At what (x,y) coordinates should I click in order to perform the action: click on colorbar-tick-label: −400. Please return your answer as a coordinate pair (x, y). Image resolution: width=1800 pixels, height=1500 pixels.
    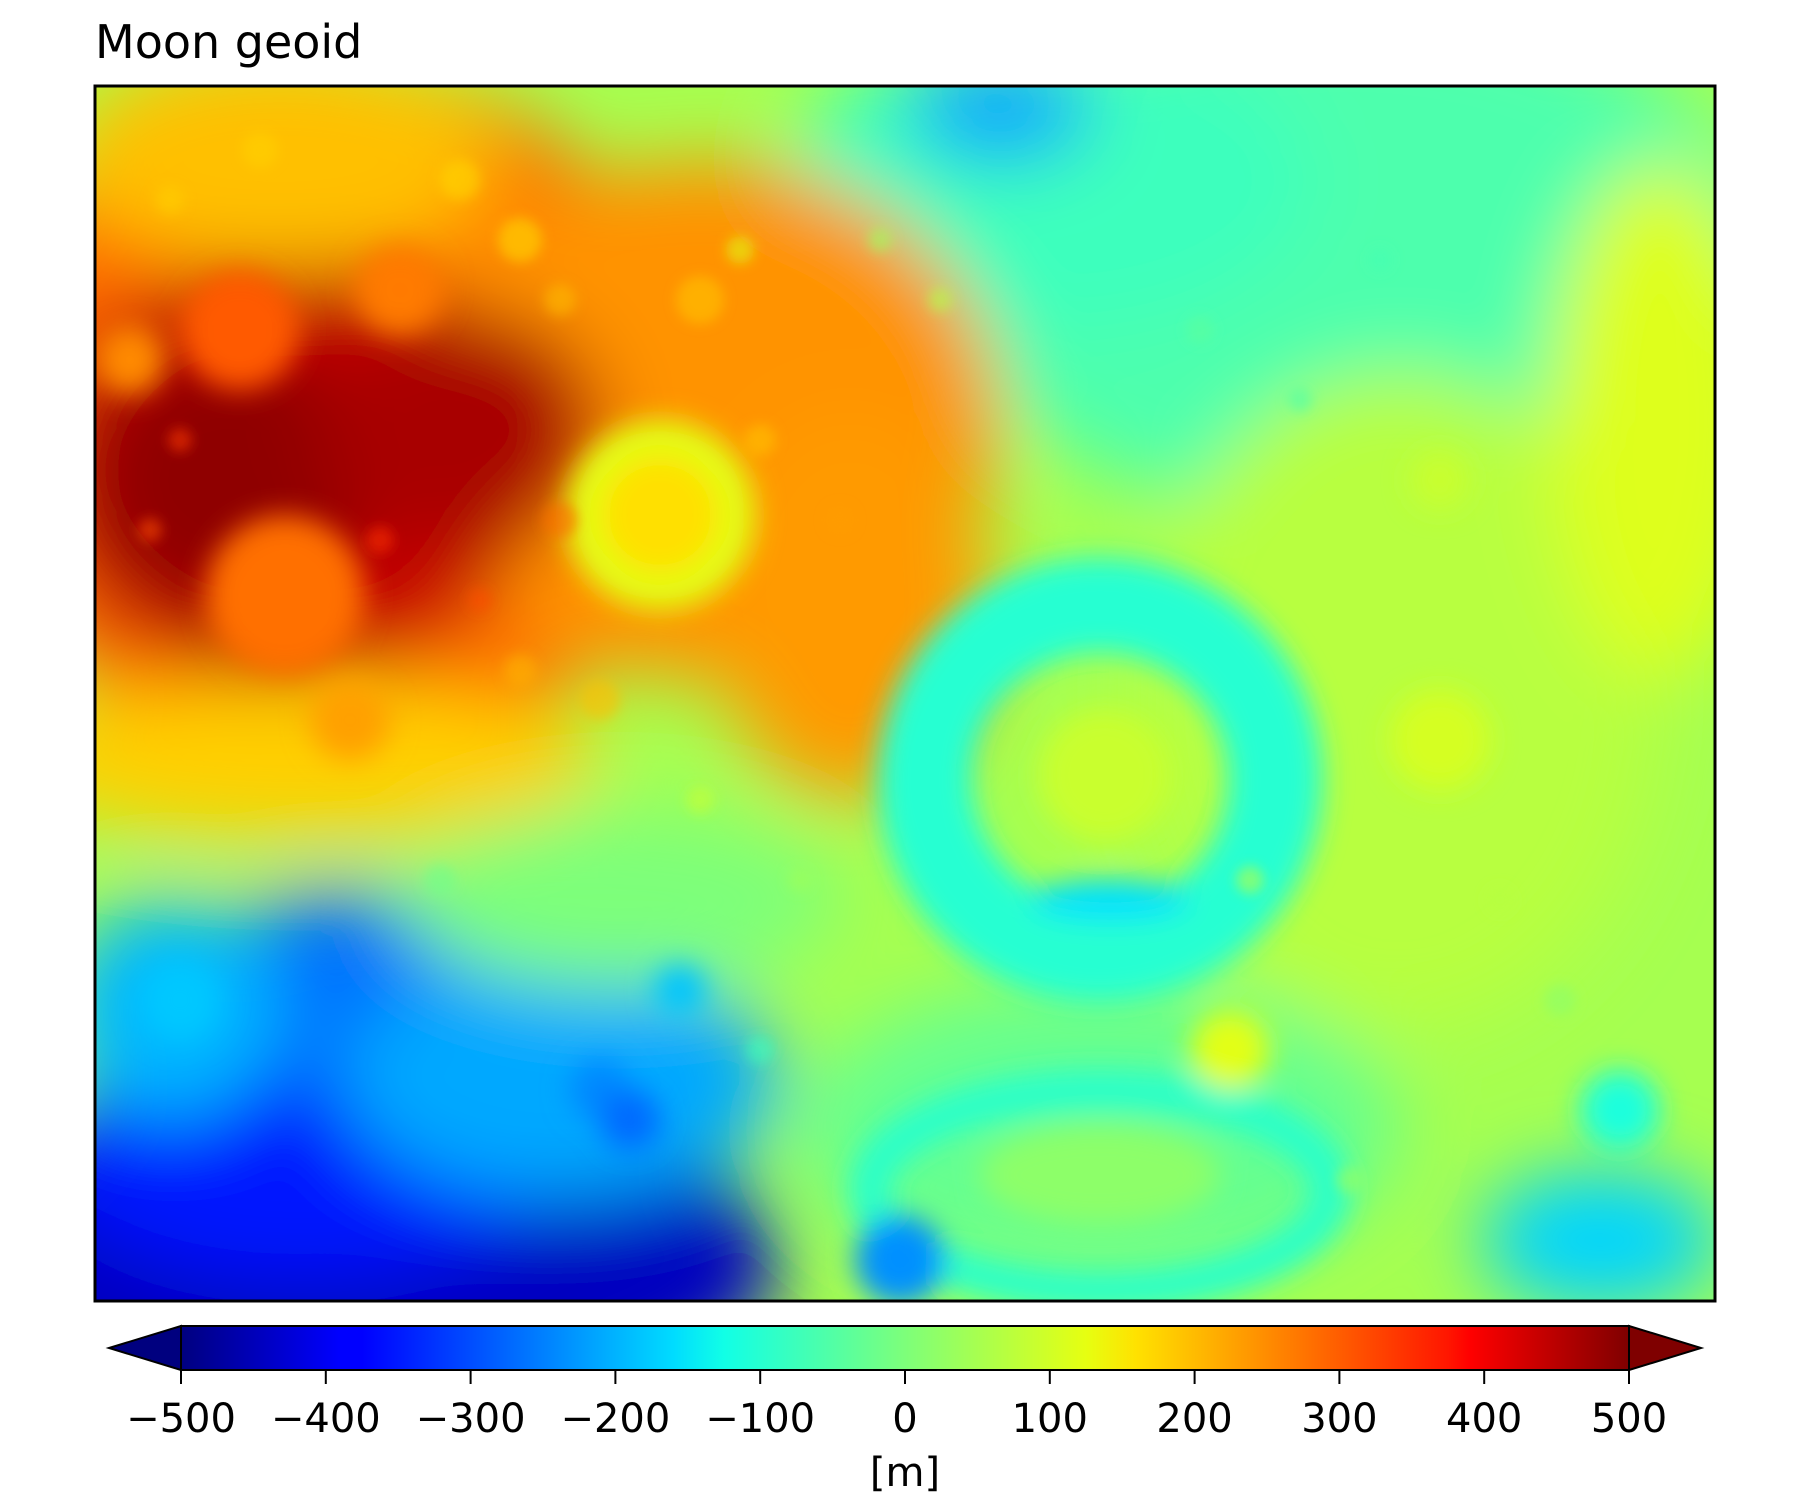
    Looking at the image, I should click on (326, 1419).